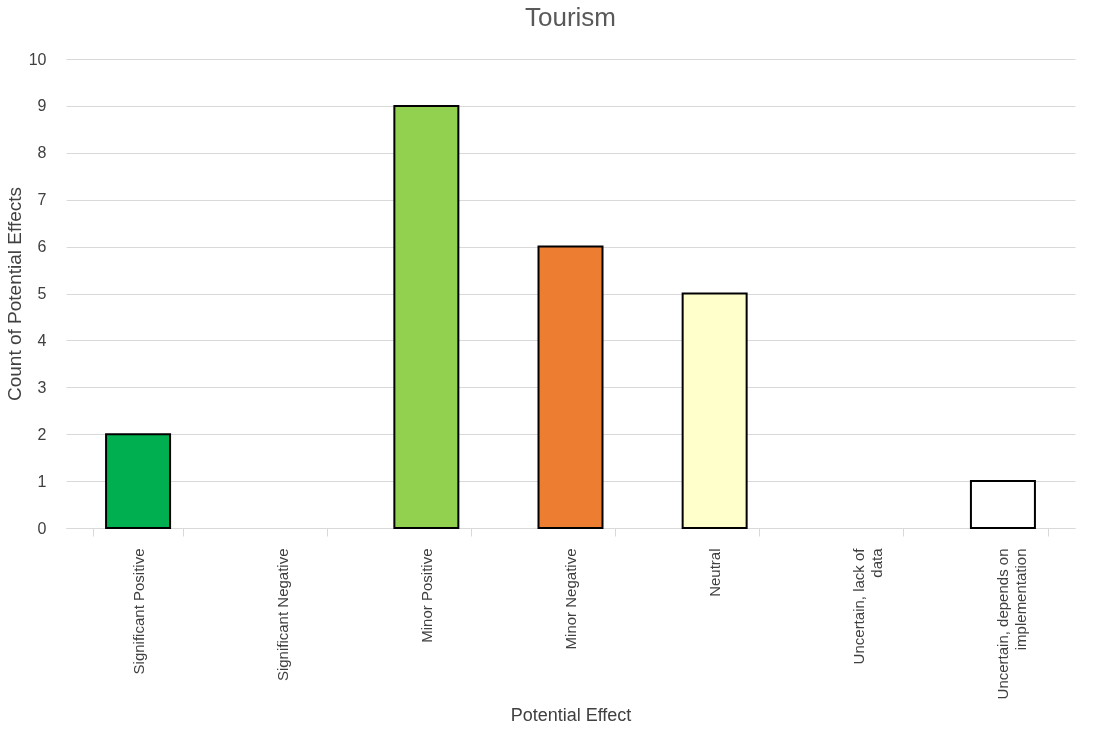 This screenshot has height=749, width=1100. What do you see at coordinates (426, 595) in the screenshot?
I see `x-tick-label: Minor Positive` at bounding box center [426, 595].